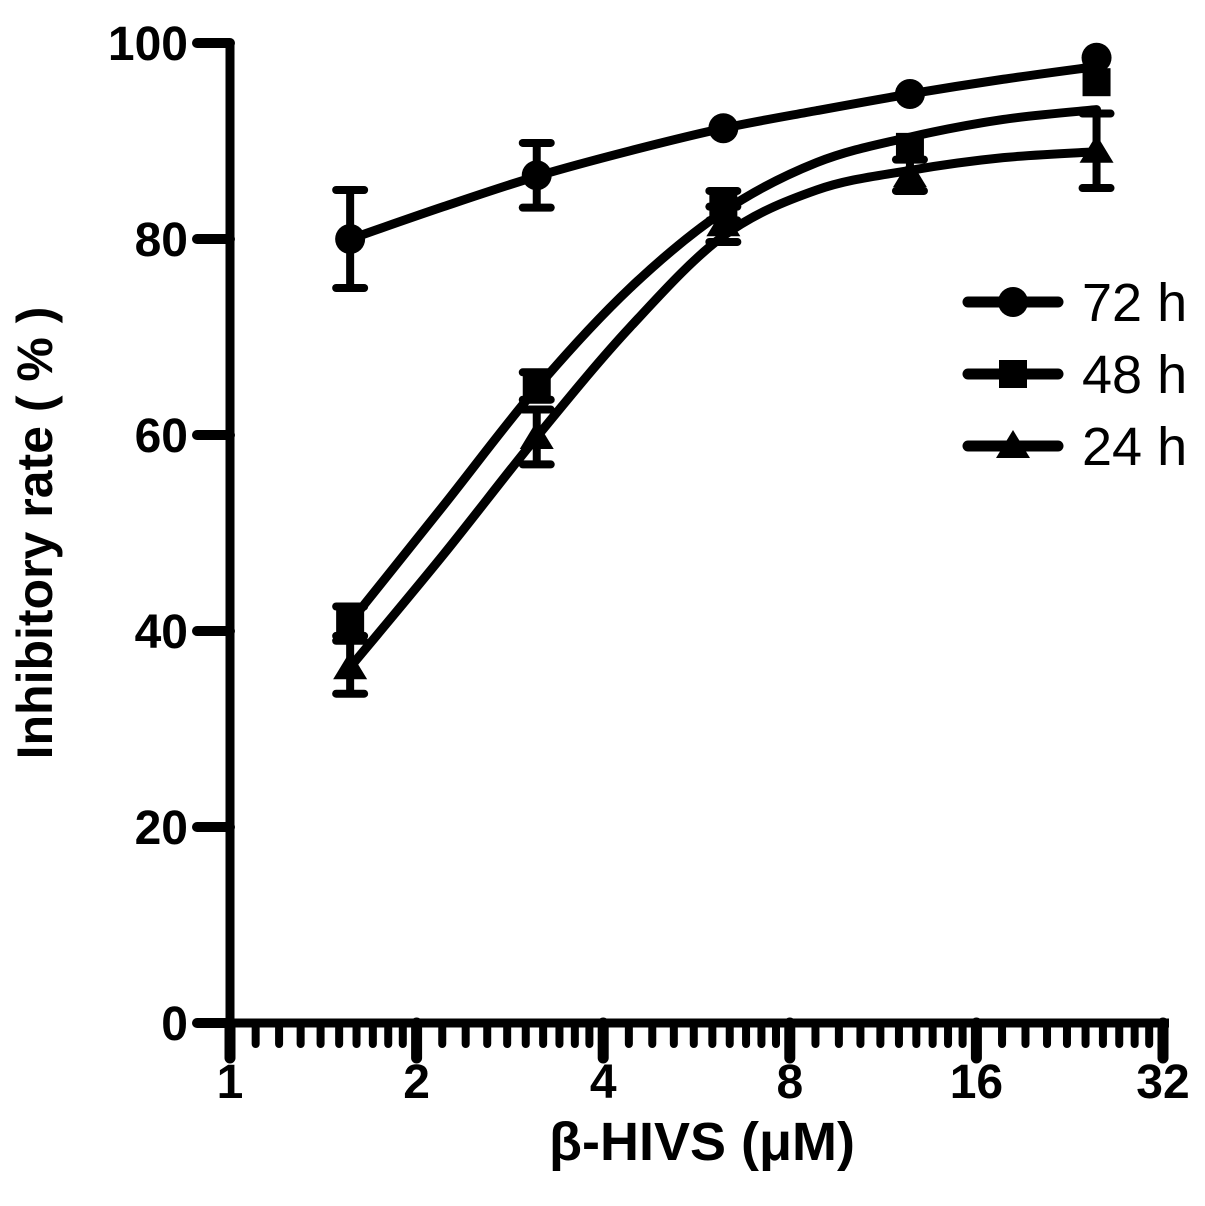 Image resolution: width=1205 pixels, height=1206 pixels. I want to click on x-axis-tick-labels: 1 2 4 8 16 32, so click(703, 1082).